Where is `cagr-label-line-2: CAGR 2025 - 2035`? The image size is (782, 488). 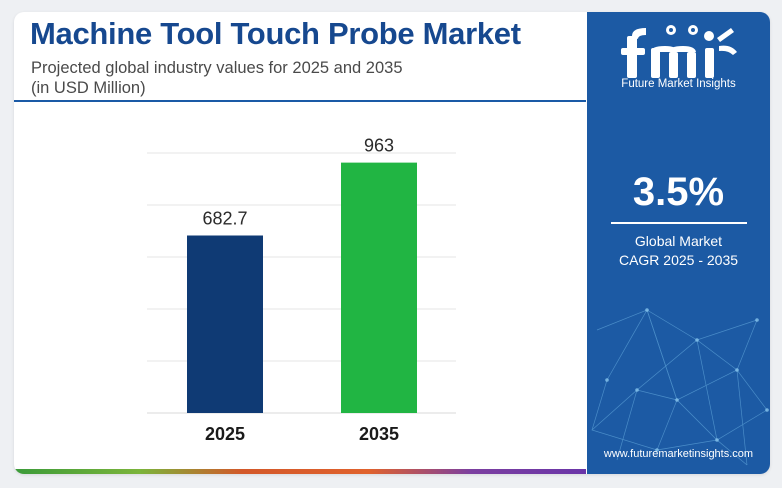
cagr-label-line-2: CAGR 2025 - 2035 is located at coordinates (678, 260).